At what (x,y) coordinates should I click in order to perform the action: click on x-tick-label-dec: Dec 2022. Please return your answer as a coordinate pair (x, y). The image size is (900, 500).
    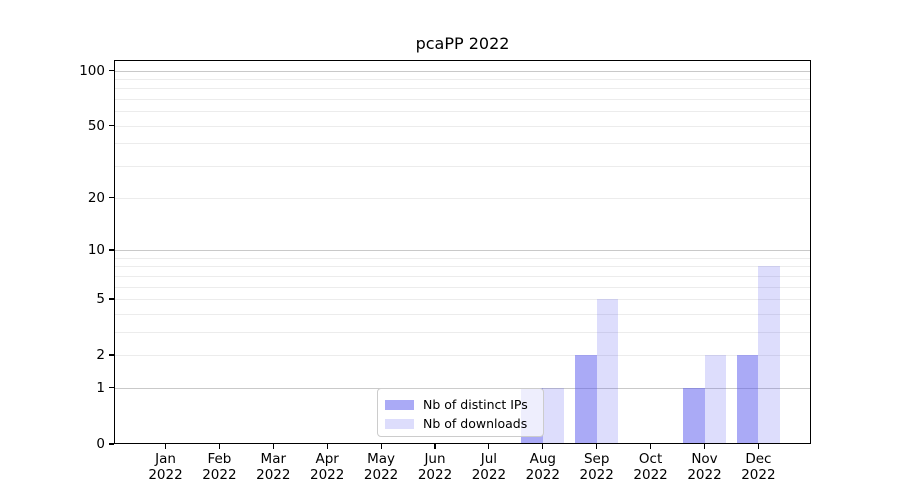
    Looking at the image, I should click on (758, 467).